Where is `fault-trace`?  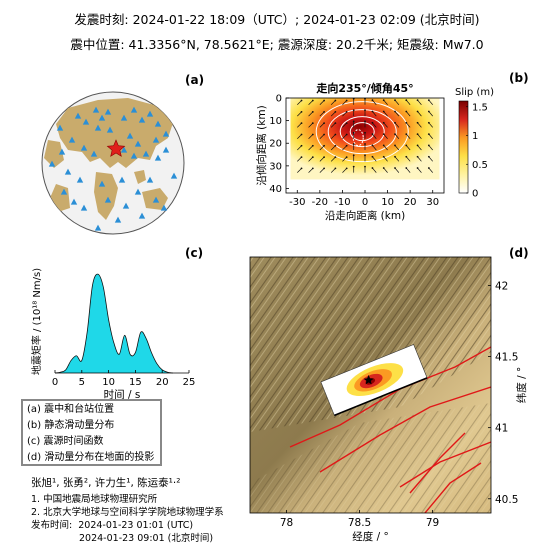
fault-trace is located at coordinates (405, 429).